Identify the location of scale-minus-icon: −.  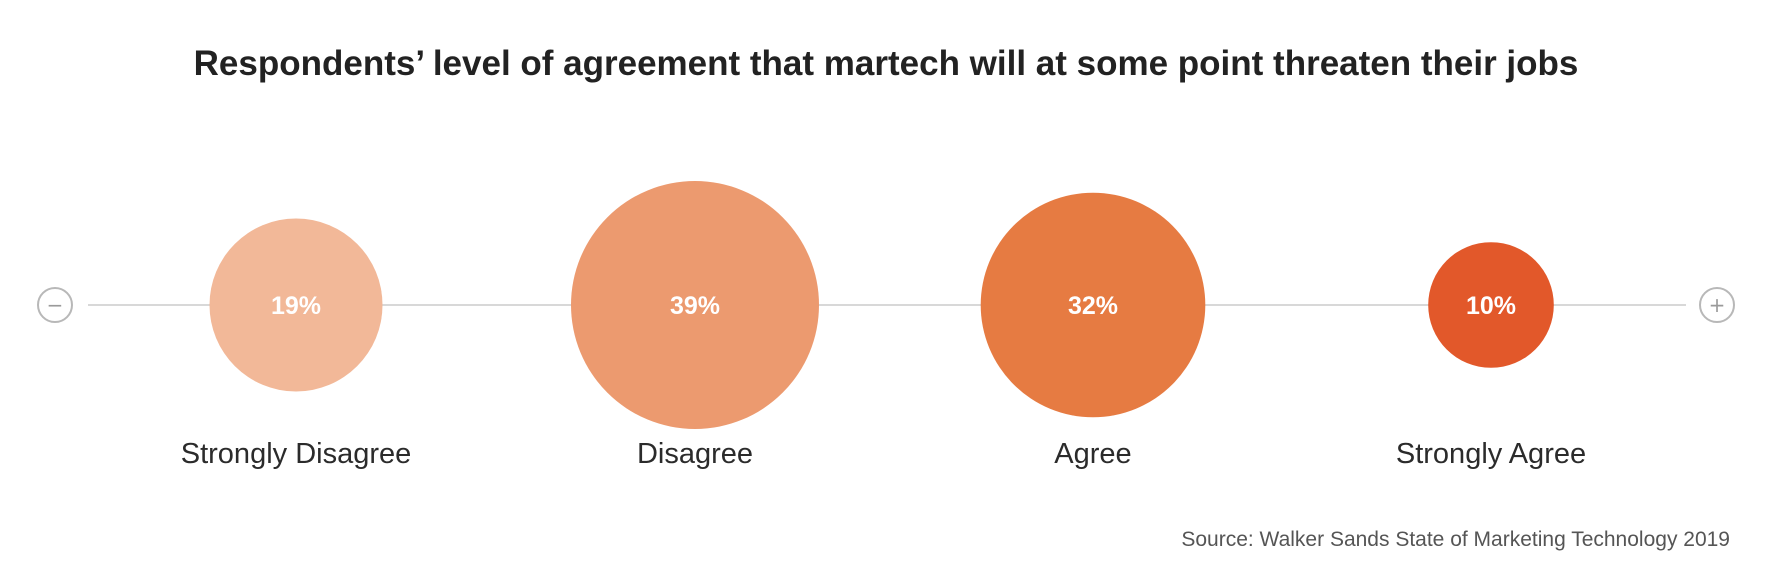
(55, 305).